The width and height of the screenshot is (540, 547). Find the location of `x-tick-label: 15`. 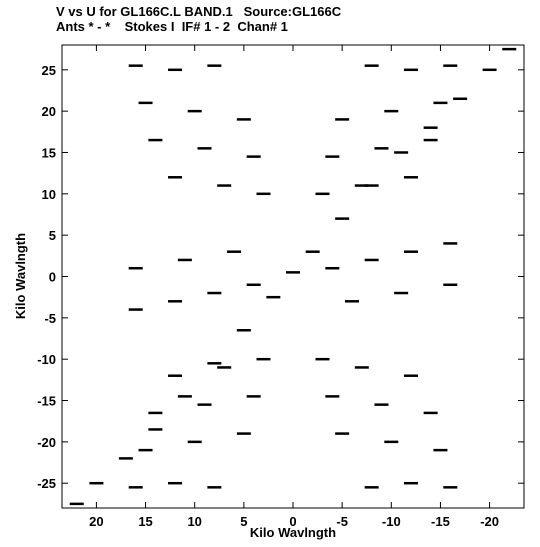

x-tick-label: 15 is located at coordinates (145, 521).